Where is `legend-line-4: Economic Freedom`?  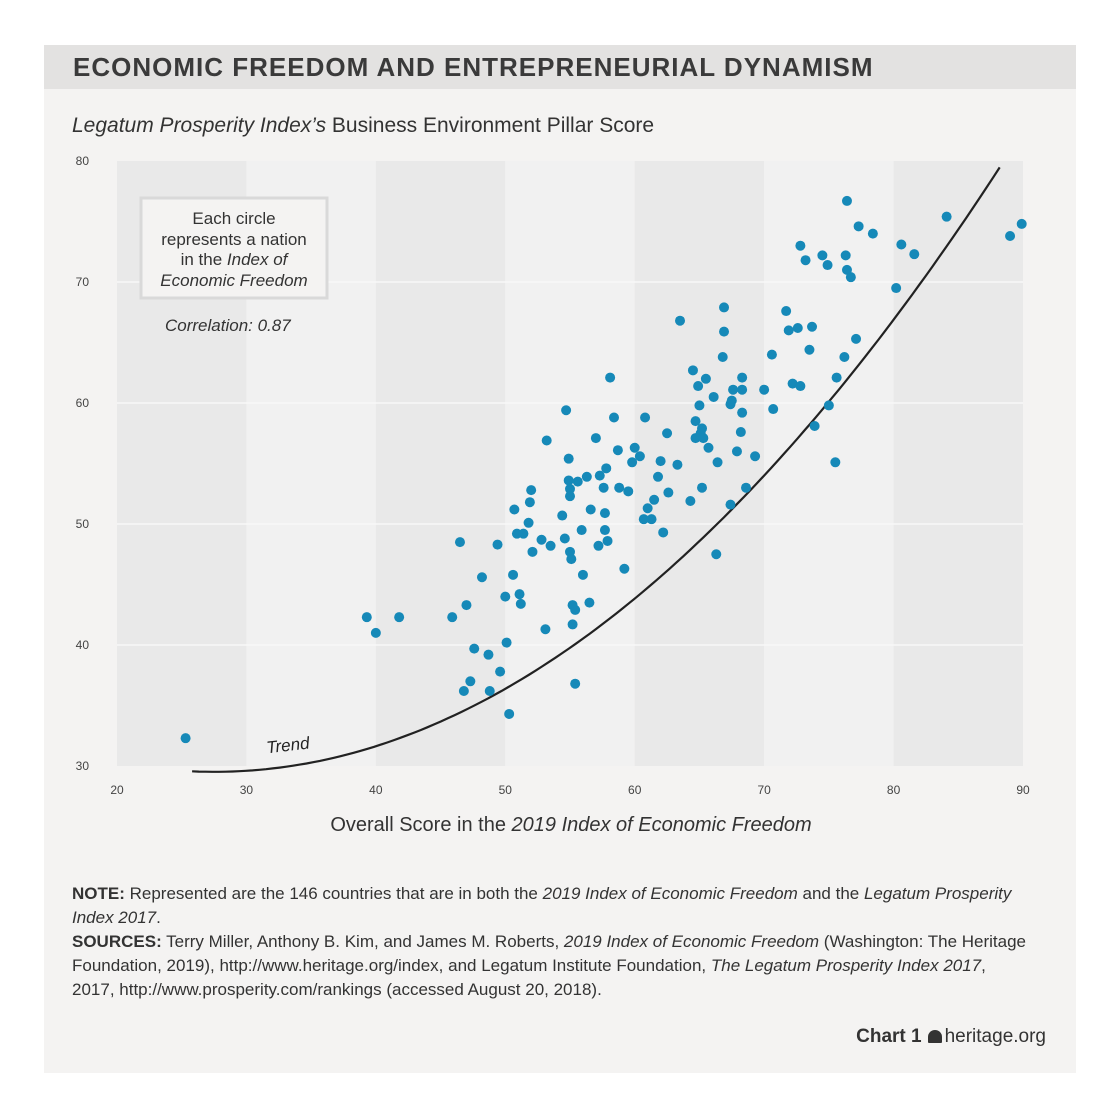
legend-line-4: Economic Freedom is located at coordinates (233, 280).